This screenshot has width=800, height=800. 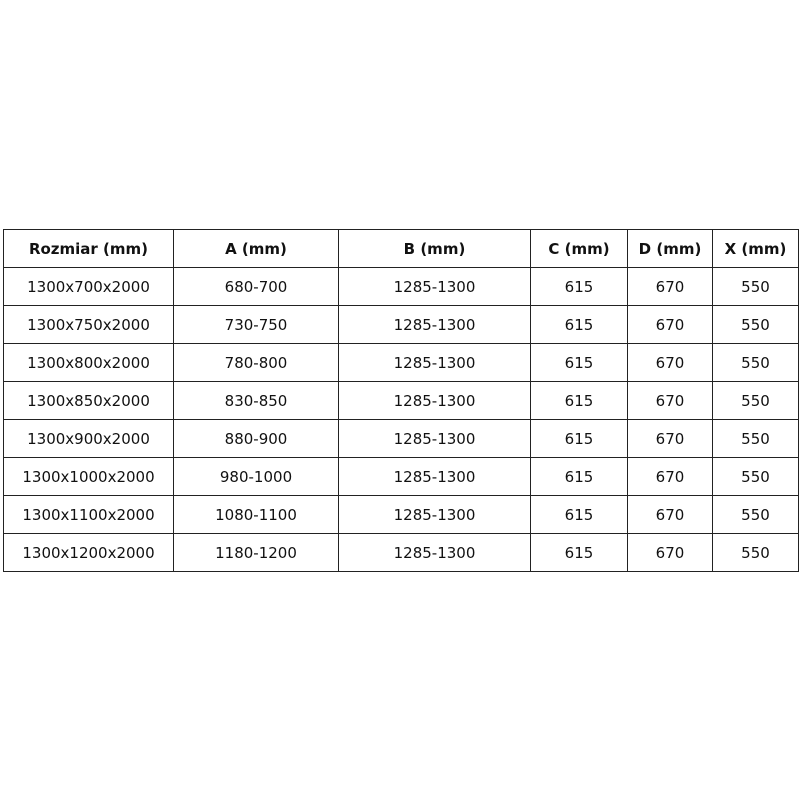 I want to click on column-header: C (mm), so click(x=579, y=248).